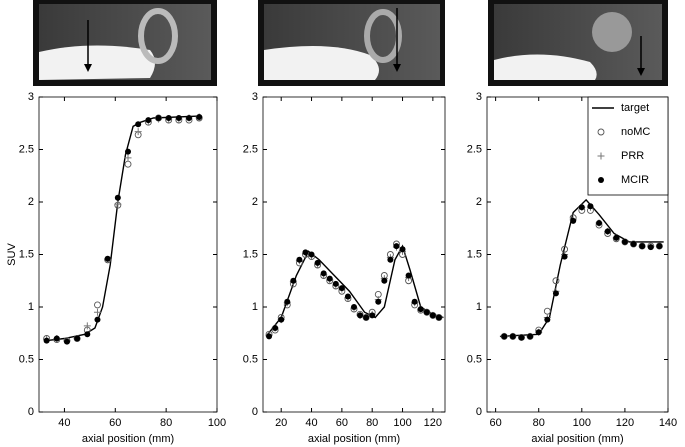 The image size is (685, 447). I want to click on legend-label: target, so click(635, 108).